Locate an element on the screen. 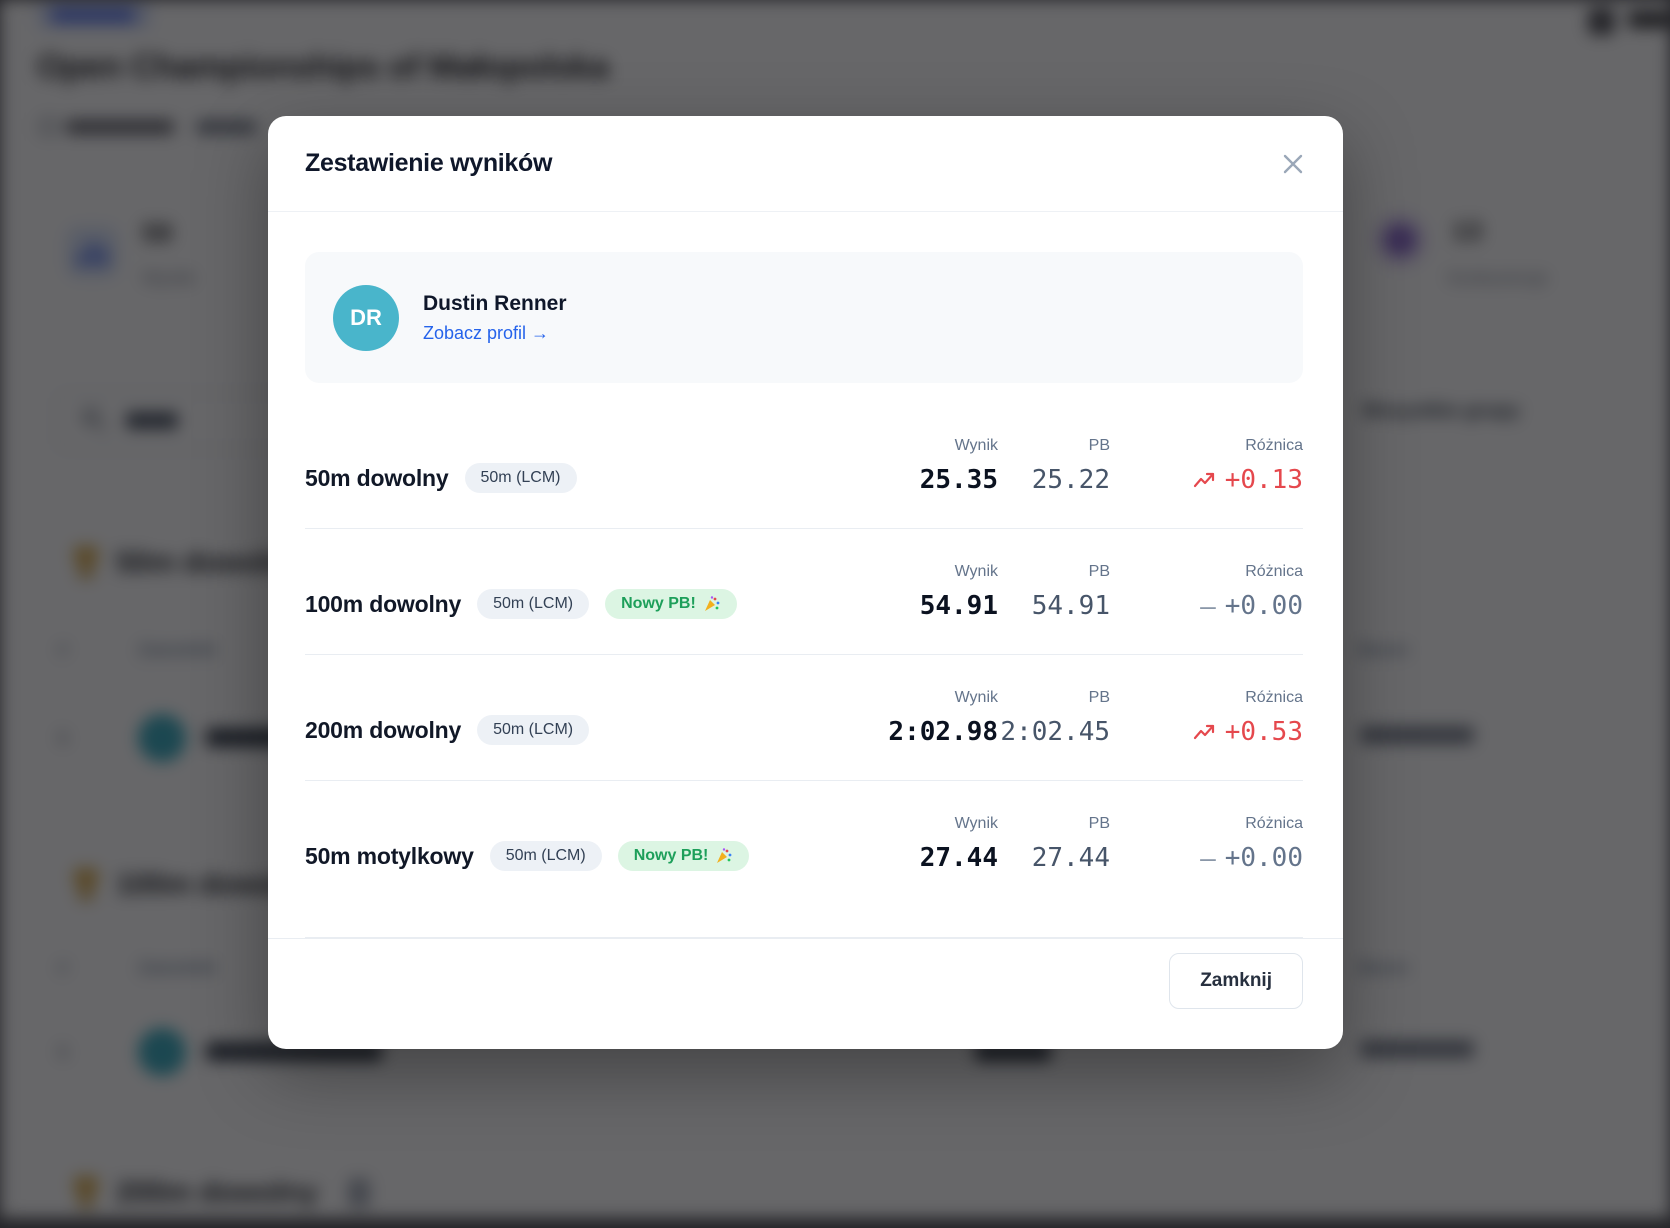  result-value: 25.35 is located at coordinates (958, 480).